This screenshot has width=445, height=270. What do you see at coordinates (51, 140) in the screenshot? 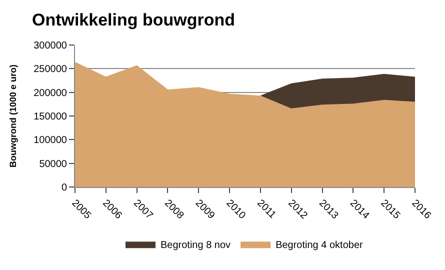
I see `y-tick-label: 100000` at bounding box center [51, 140].